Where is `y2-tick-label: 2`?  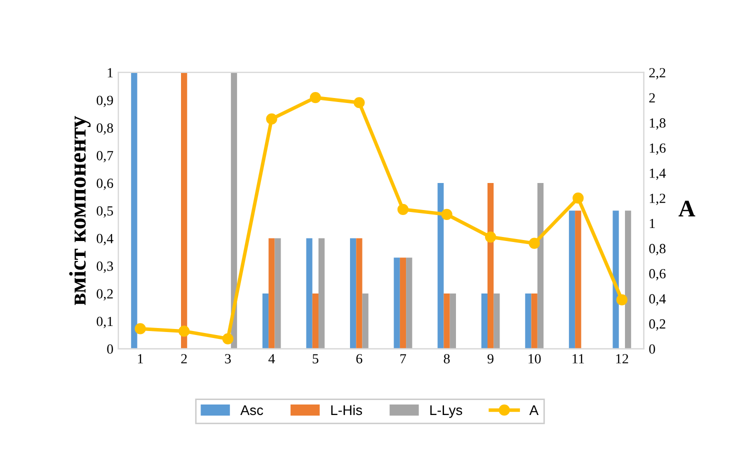
y2-tick-label: 2 is located at coordinates (652, 97).